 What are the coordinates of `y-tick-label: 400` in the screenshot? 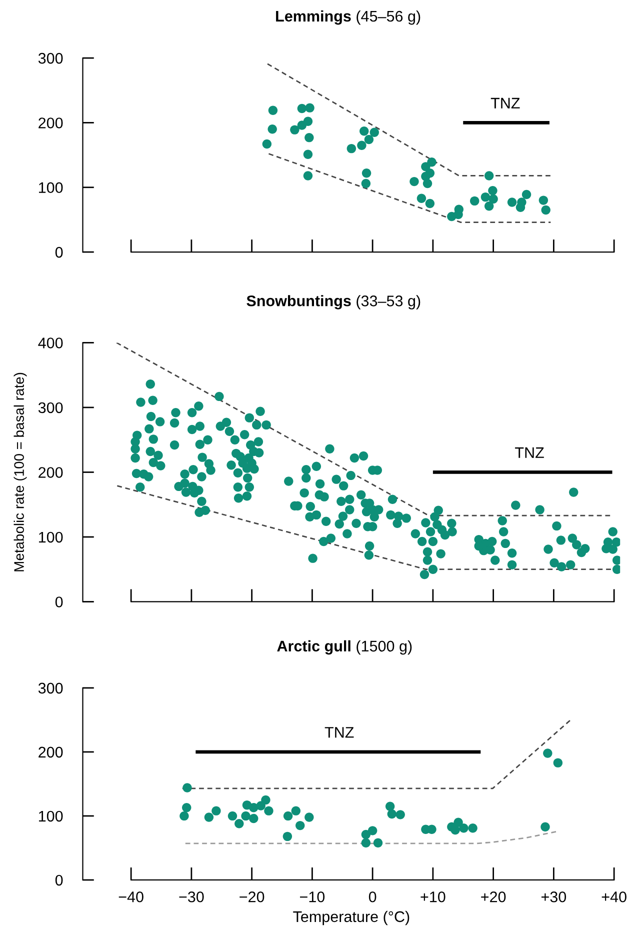 It's located at (50, 343).